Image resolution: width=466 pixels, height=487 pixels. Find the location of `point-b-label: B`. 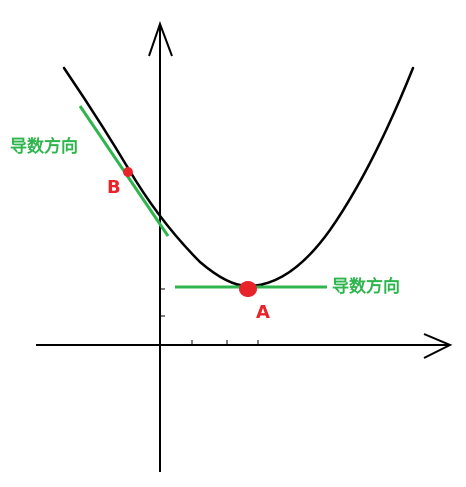

point-b-label: B is located at coordinates (114, 187).